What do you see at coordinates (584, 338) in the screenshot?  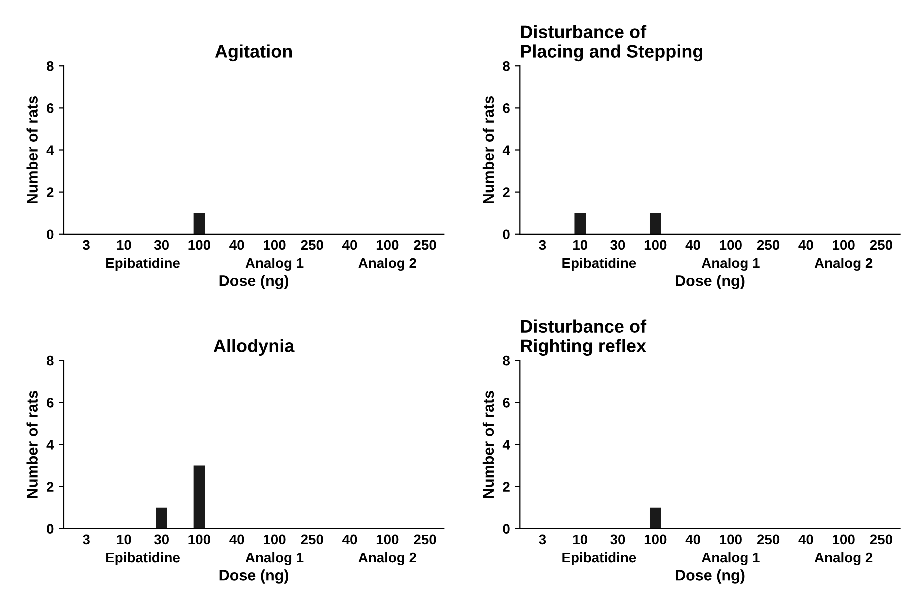 I see `chart-title: Disturbance of Righting reflex` at bounding box center [584, 338].